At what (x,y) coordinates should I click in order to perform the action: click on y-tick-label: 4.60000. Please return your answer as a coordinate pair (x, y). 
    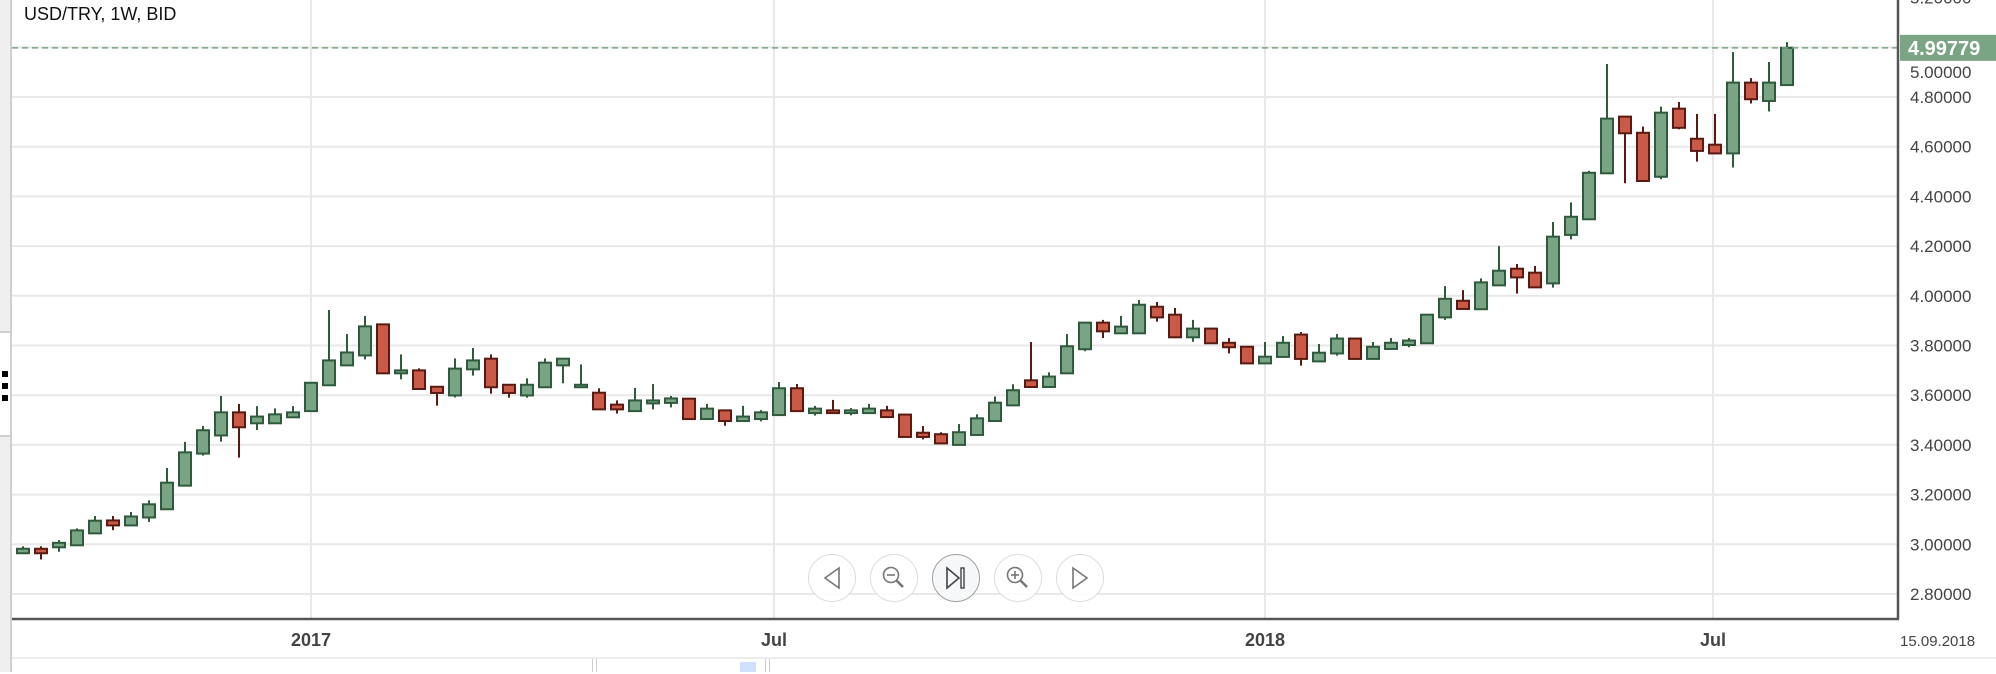
    Looking at the image, I should click on (1940, 147).